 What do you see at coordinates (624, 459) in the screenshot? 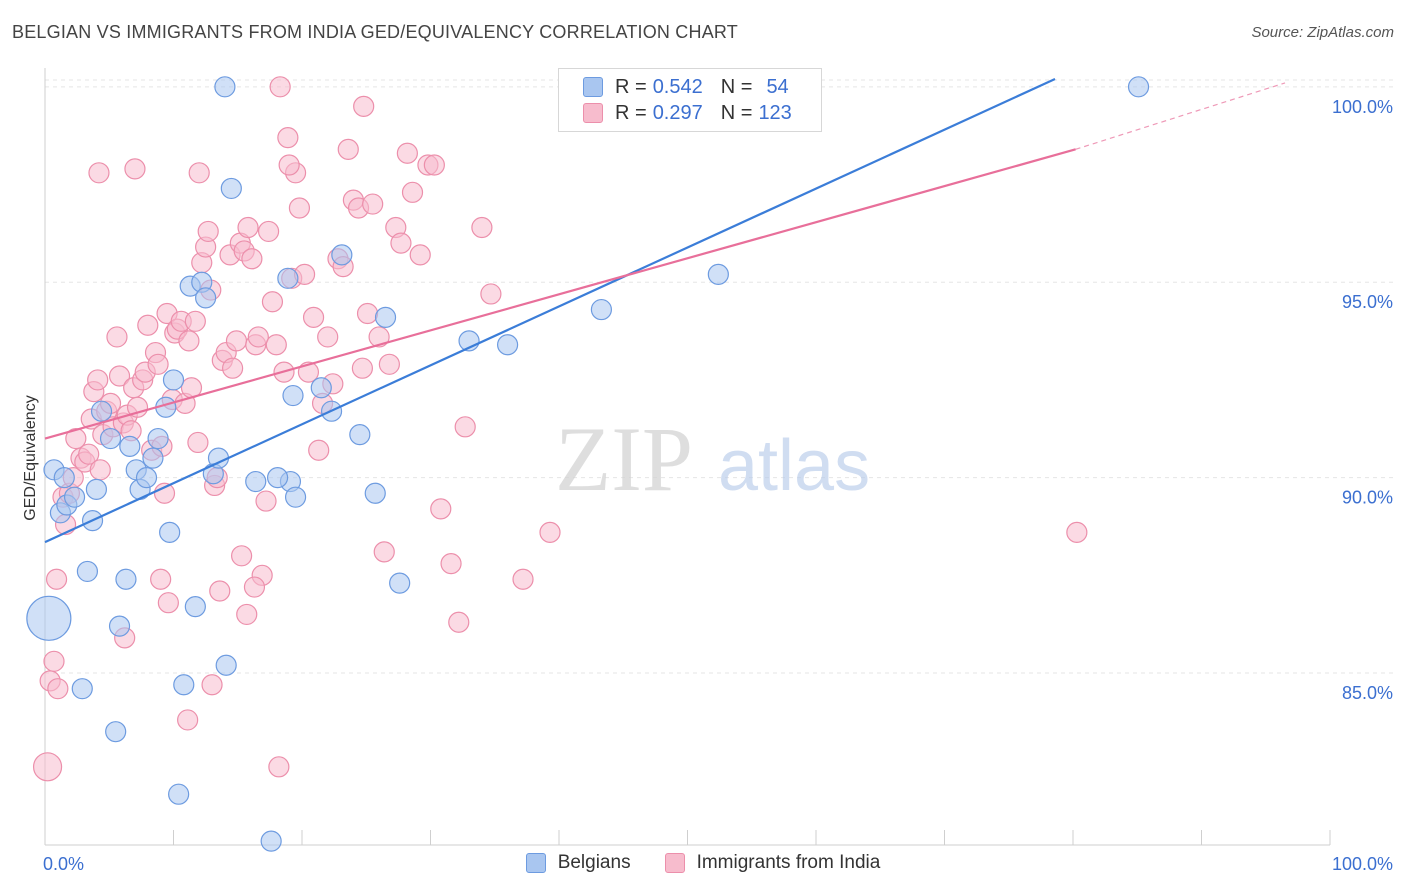
I see `watermark-zip: ZIP` at bounding box center [624, 459].